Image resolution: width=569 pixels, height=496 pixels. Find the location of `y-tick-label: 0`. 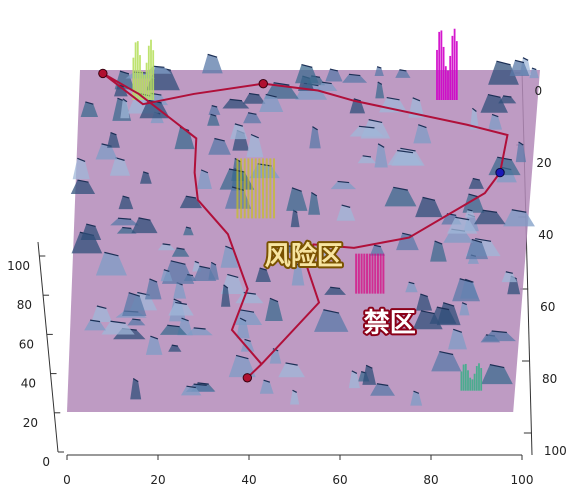

y-tick-label: 0 is located at coordinates (539, 91).